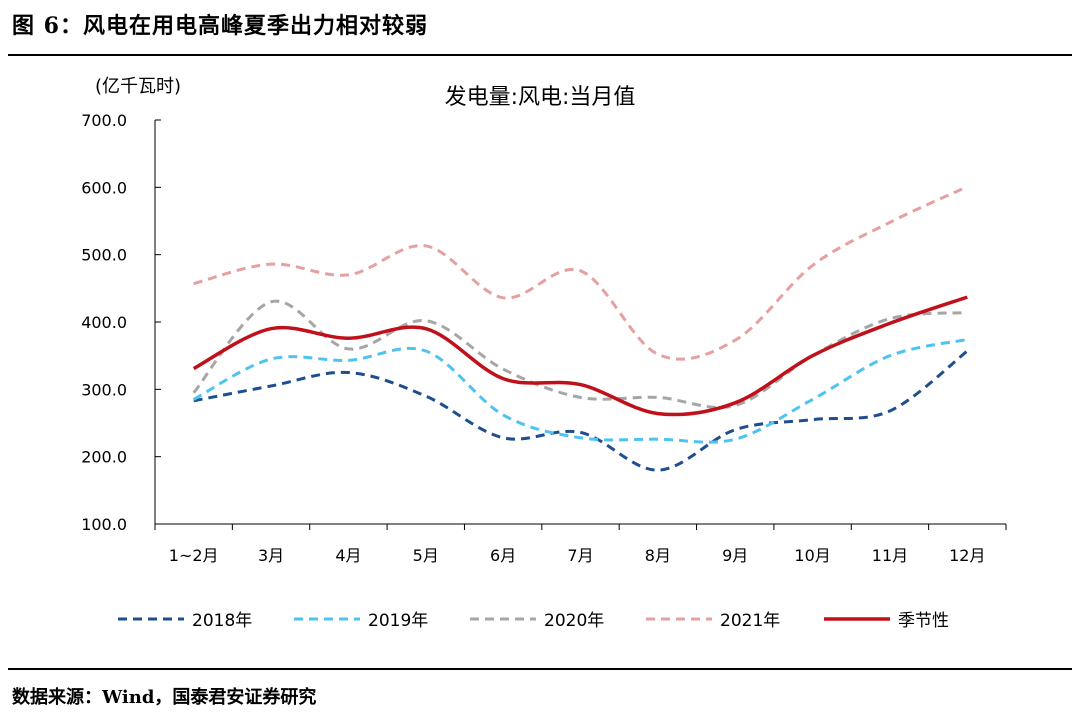 The height and width of the screenshot is (727, 1080). I want to click on y-tick-label: 300.0, so click(104, 389).